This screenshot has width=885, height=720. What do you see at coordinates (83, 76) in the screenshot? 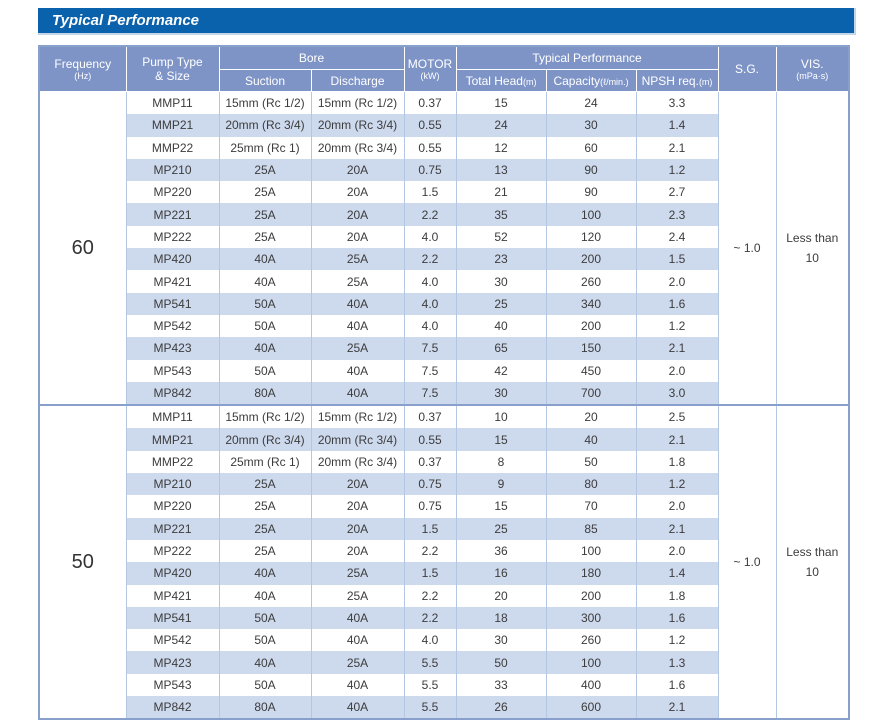
I see `frequency-header-unit: (Hz)` at bounding box center [83, 76].